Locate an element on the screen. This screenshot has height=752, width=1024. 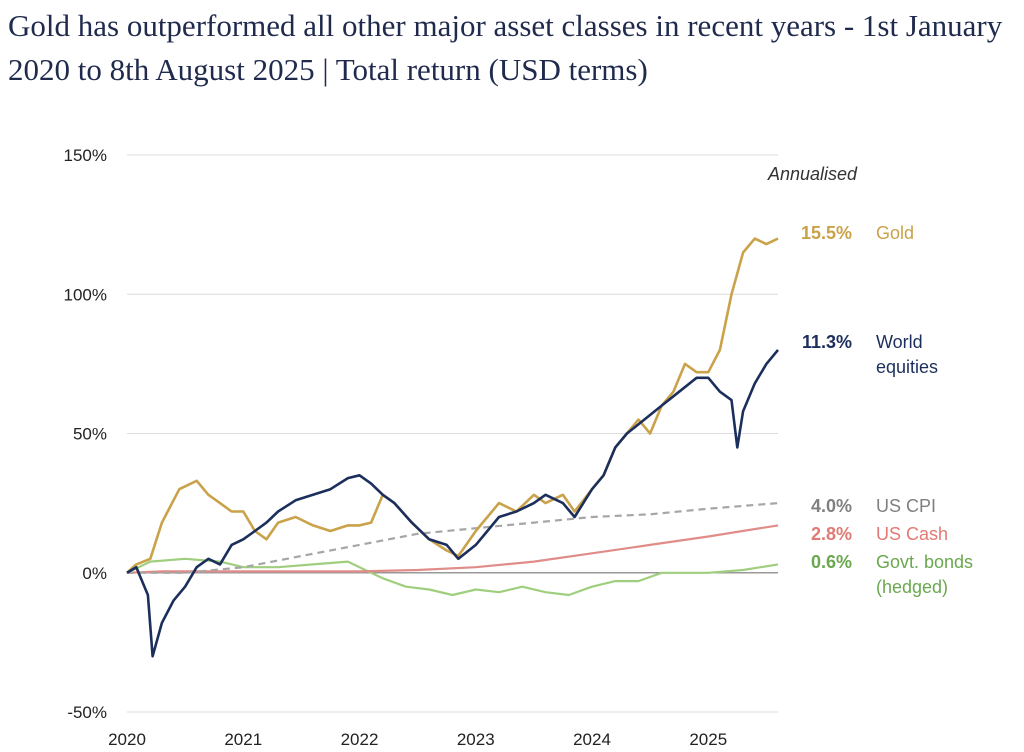
annualised-value: 11.3% is located at coordinates (827, 342).